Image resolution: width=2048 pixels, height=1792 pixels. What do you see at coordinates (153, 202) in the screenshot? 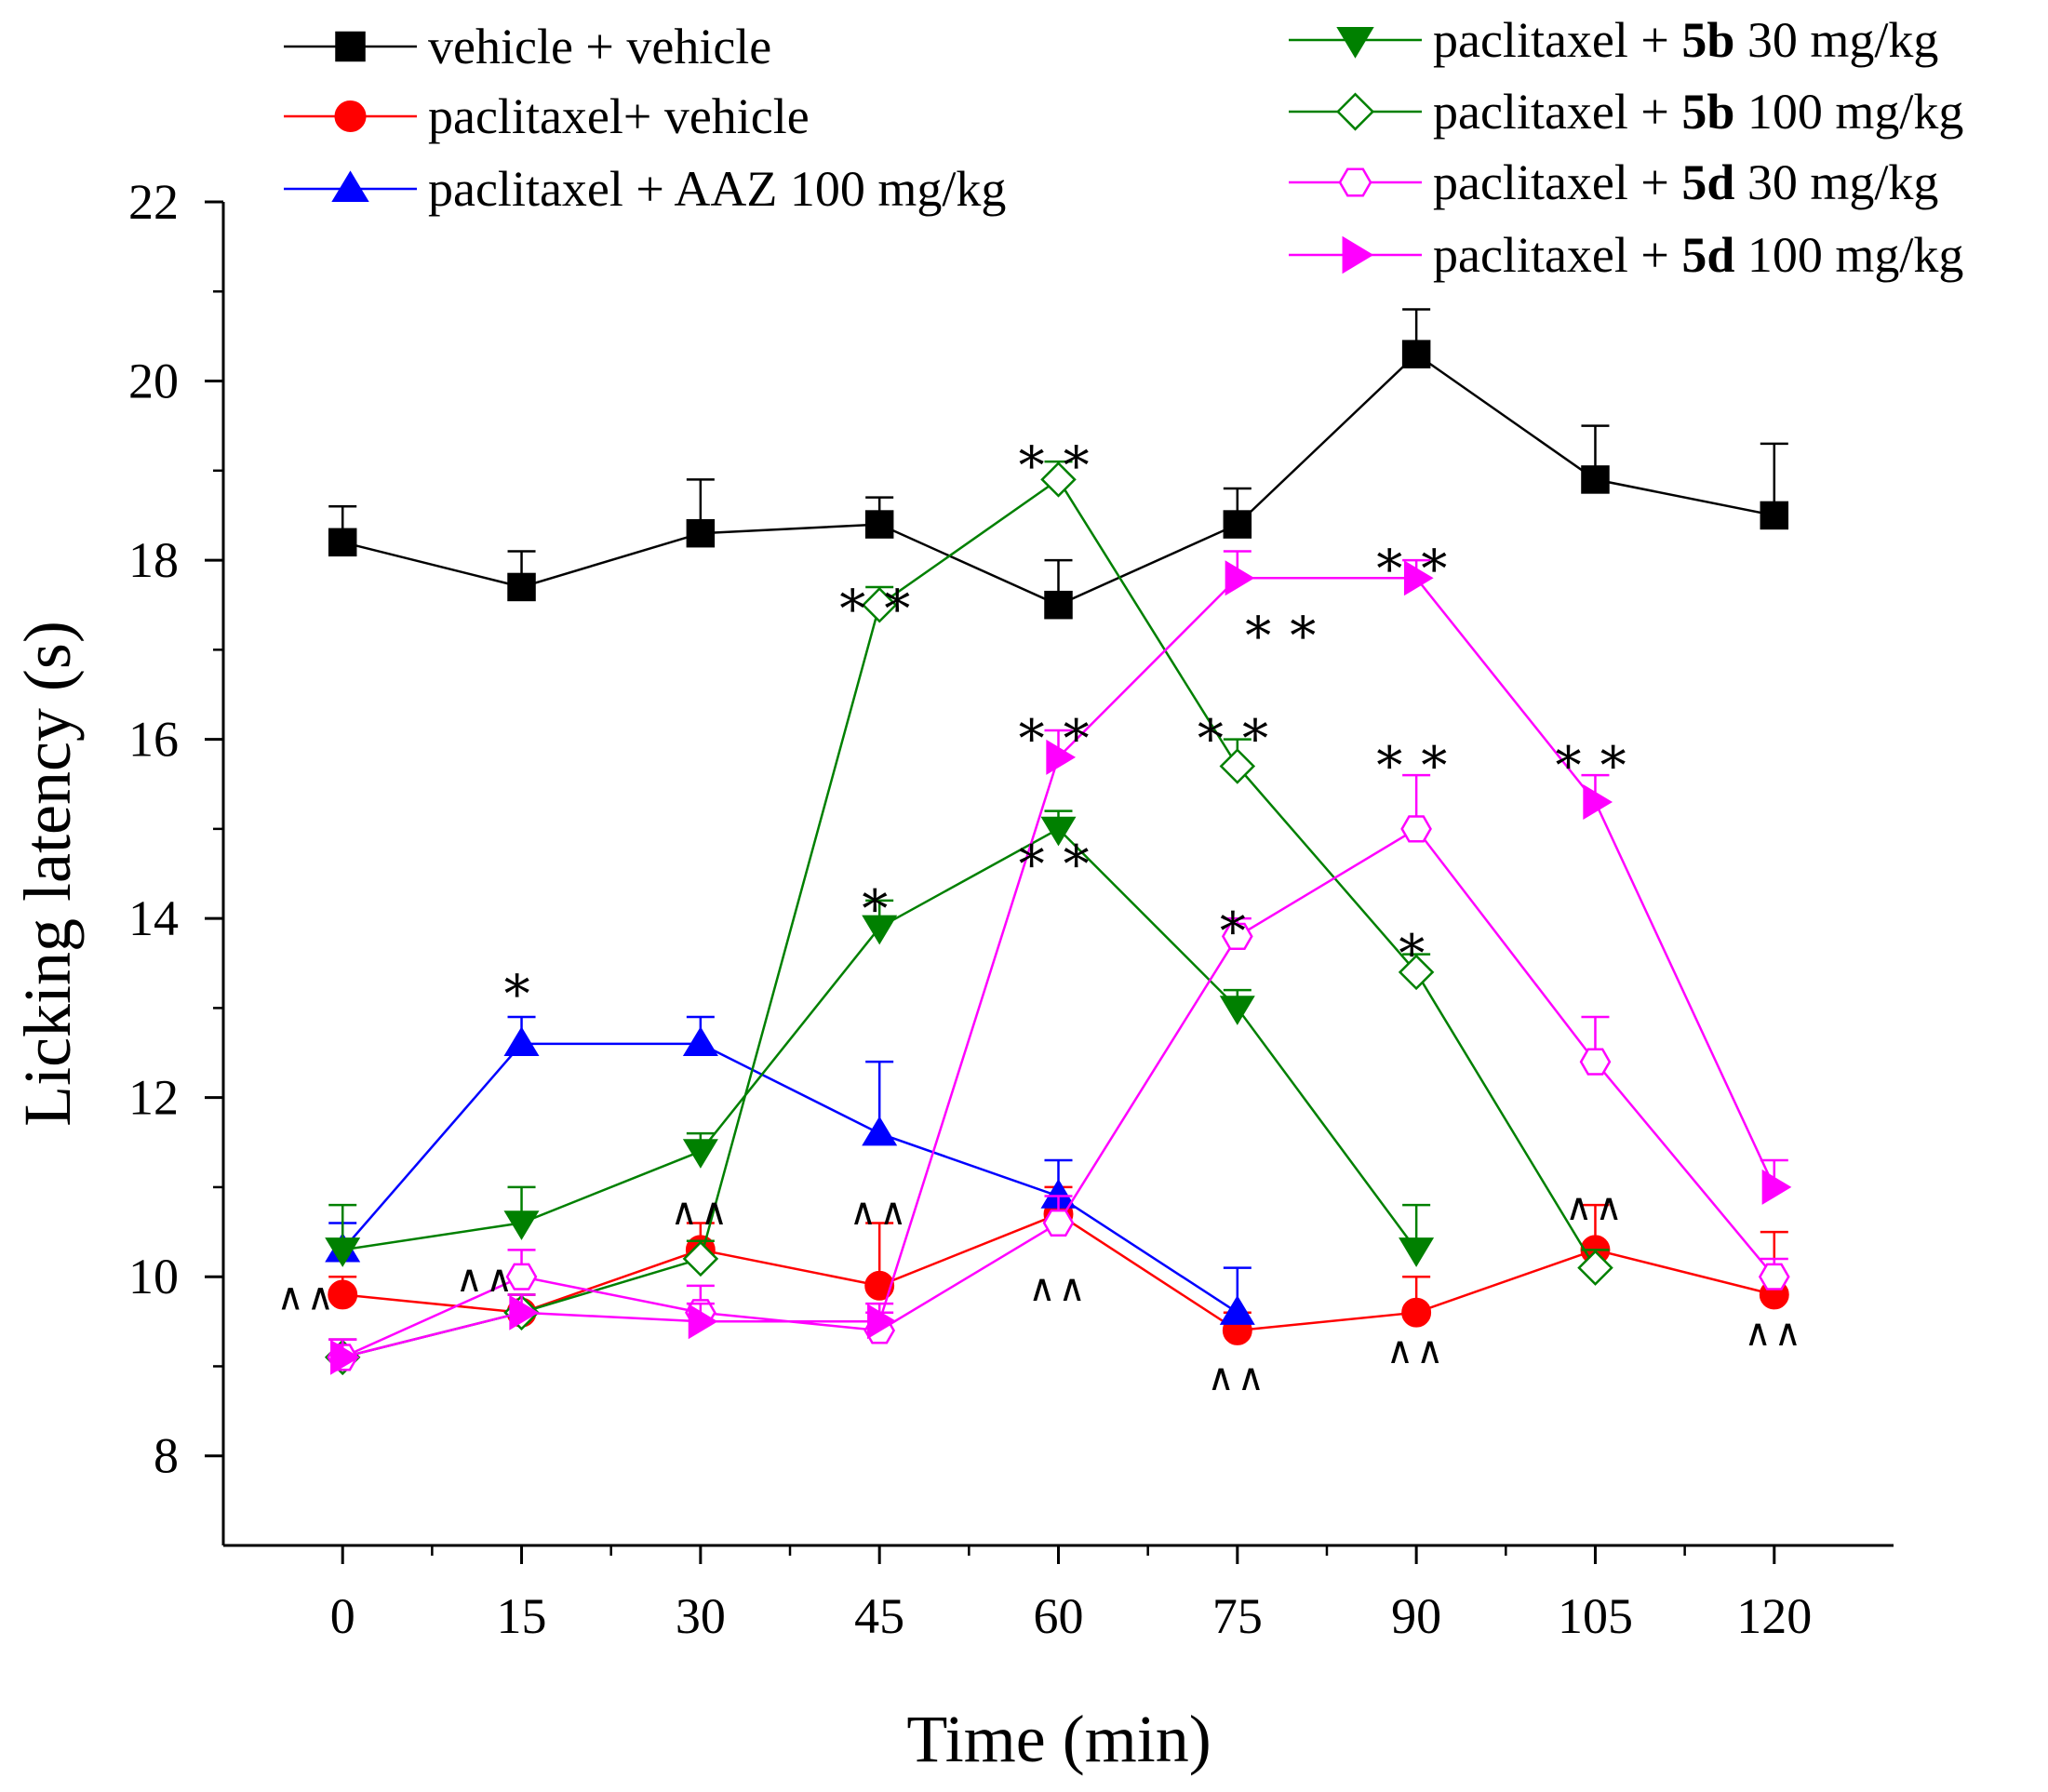
I see `y-tick-label: 22` at bounding box center [153, 202].